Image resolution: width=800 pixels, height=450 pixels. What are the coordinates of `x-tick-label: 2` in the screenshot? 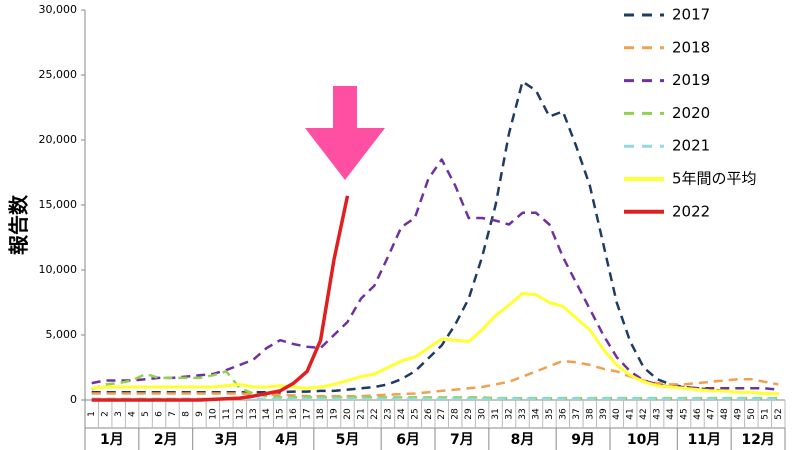 It's located at (106, 414).